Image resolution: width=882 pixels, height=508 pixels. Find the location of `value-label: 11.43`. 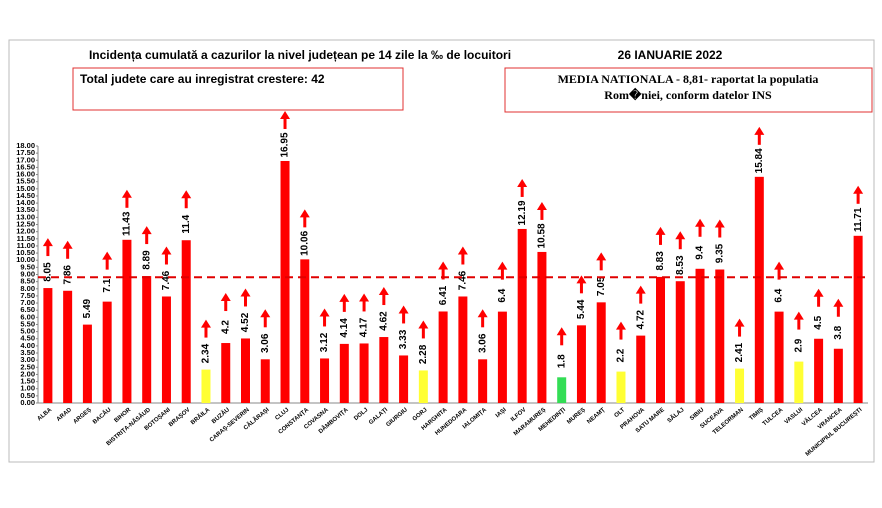

value-label: 11.43 is located at coordinates (127, 223).